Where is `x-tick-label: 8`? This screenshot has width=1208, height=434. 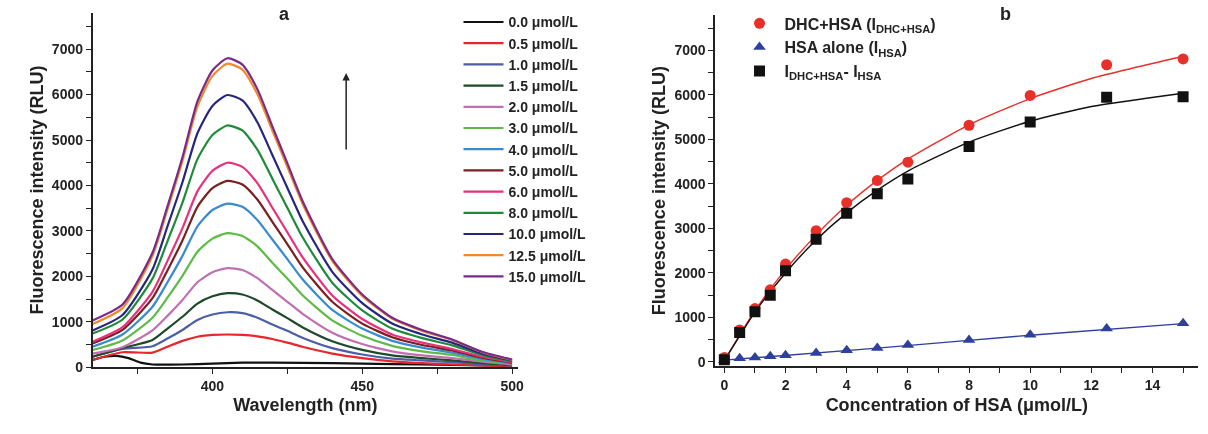 x-tick-label: 8 is located at coordinates (969, 384).